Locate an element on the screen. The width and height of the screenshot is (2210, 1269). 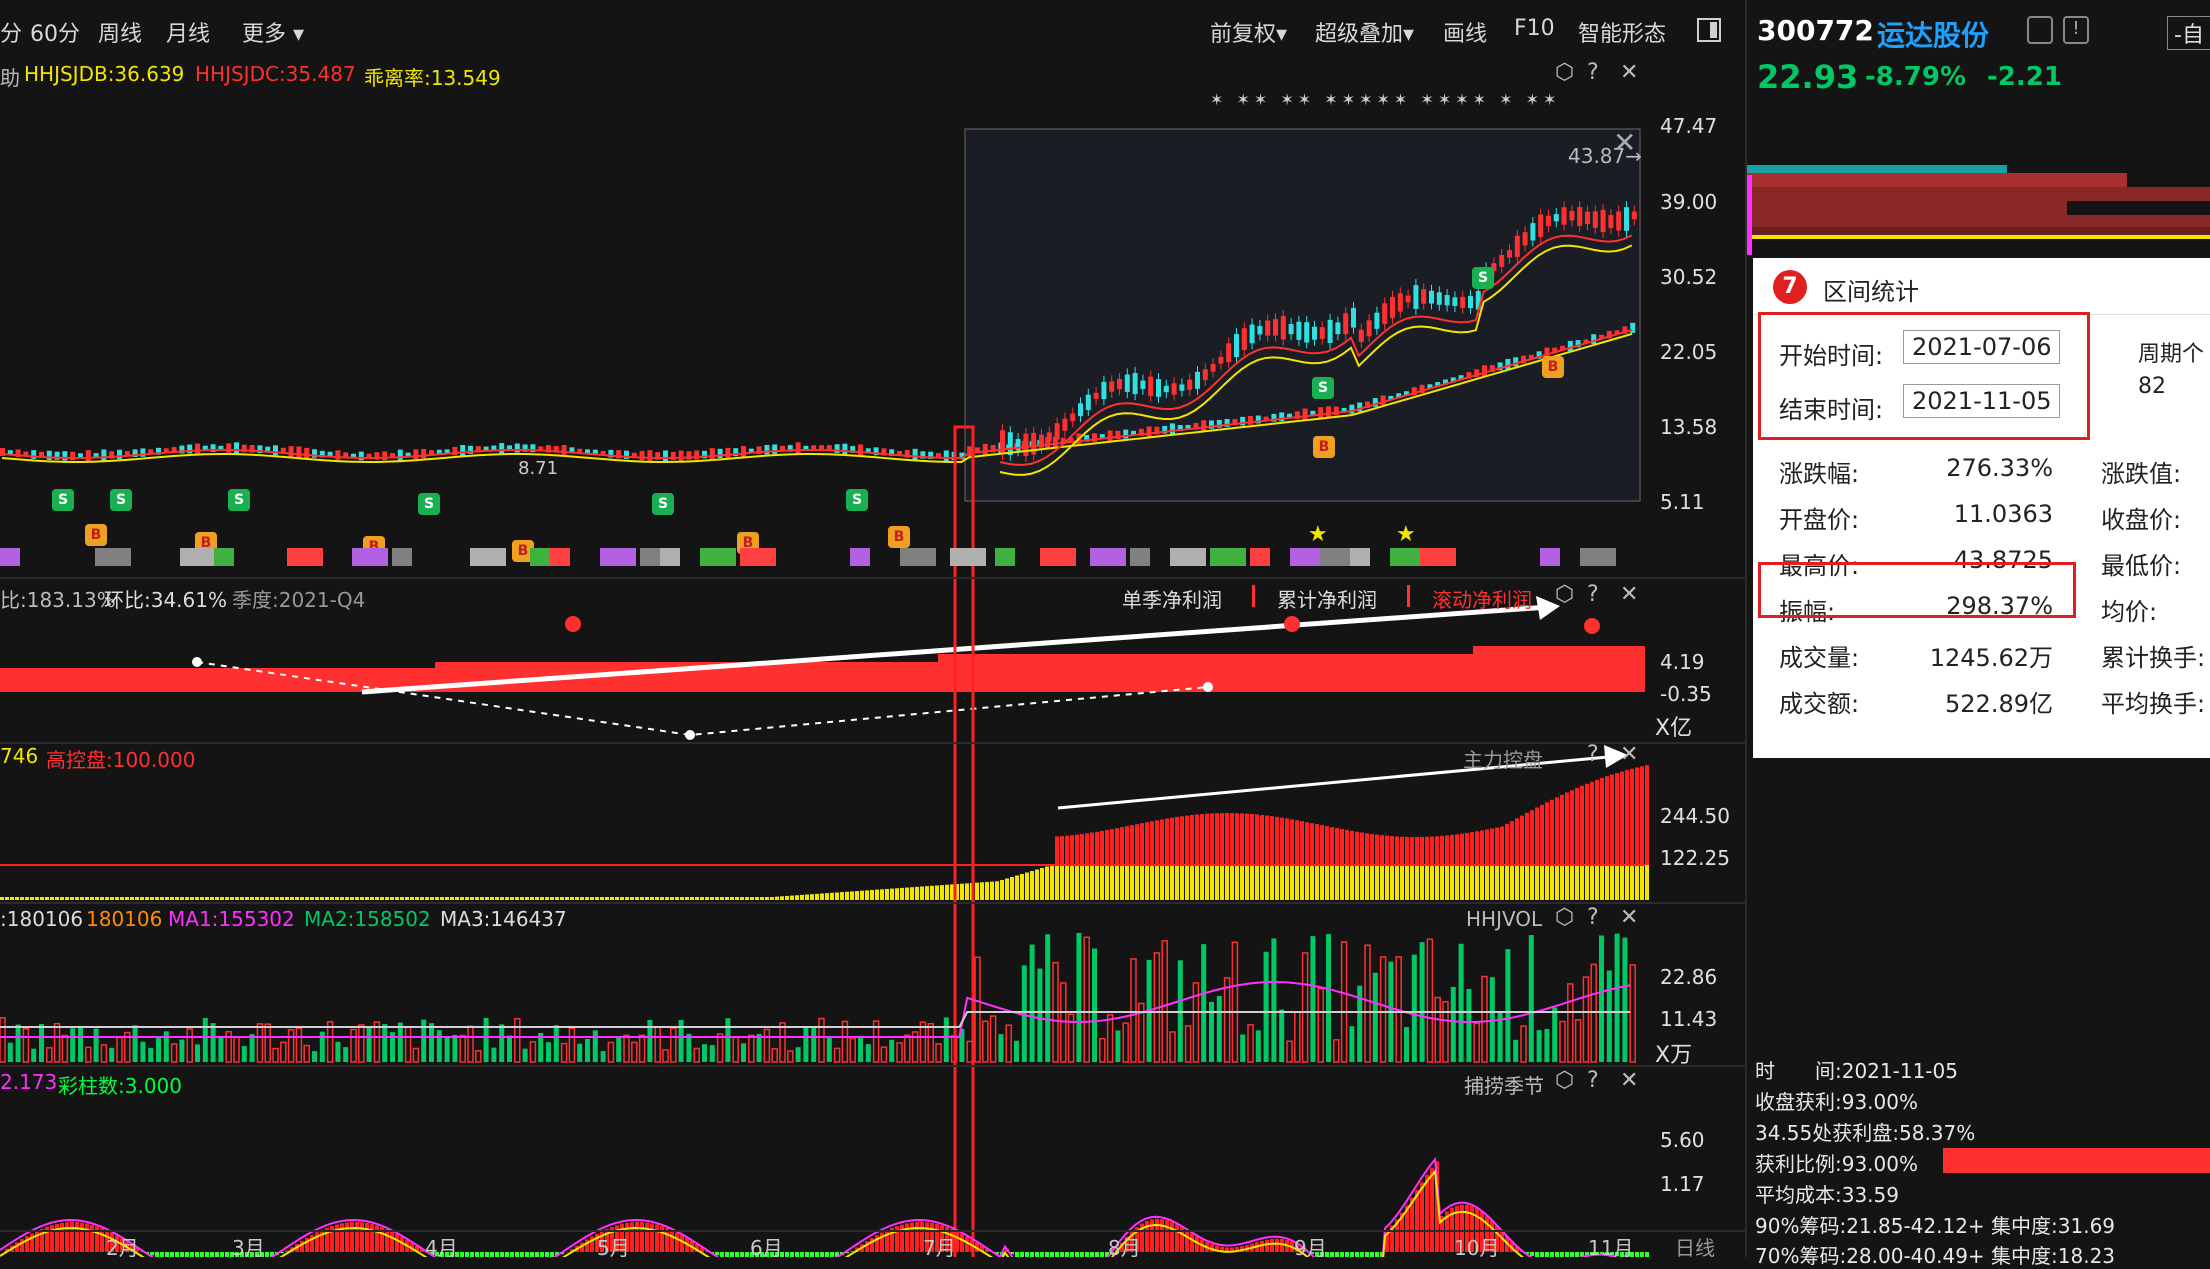
bell-icon is located at coordinates (2040, 30).